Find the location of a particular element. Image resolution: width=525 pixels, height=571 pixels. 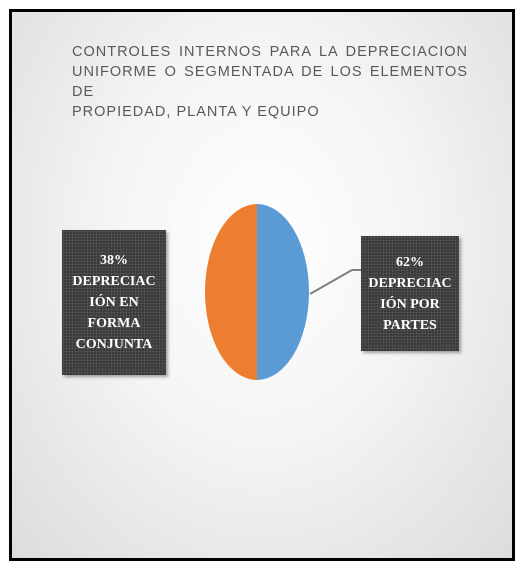

data-label-line: IÓN POR is located at coordinates (410, 304).